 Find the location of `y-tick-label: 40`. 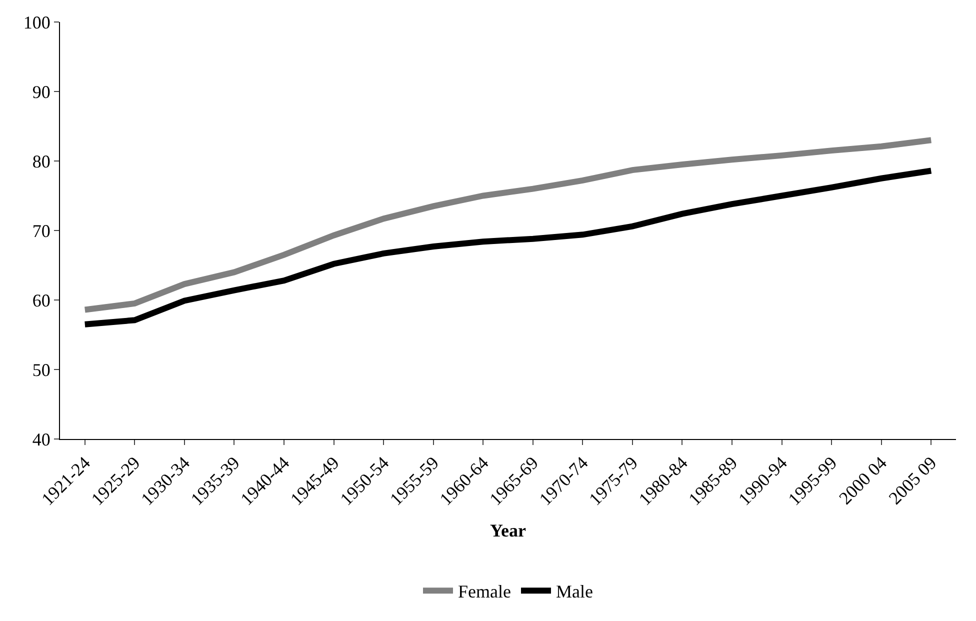

y-tick-label: 40 is located at coordinates (41, 439).